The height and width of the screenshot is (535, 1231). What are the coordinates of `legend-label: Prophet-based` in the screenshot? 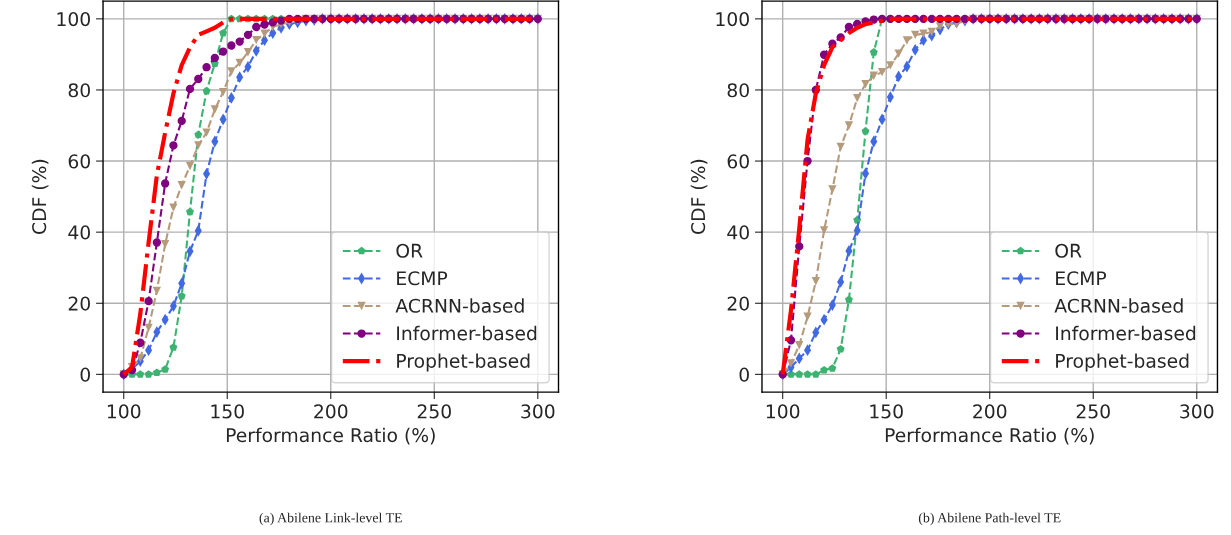 It's located at (463, 362).